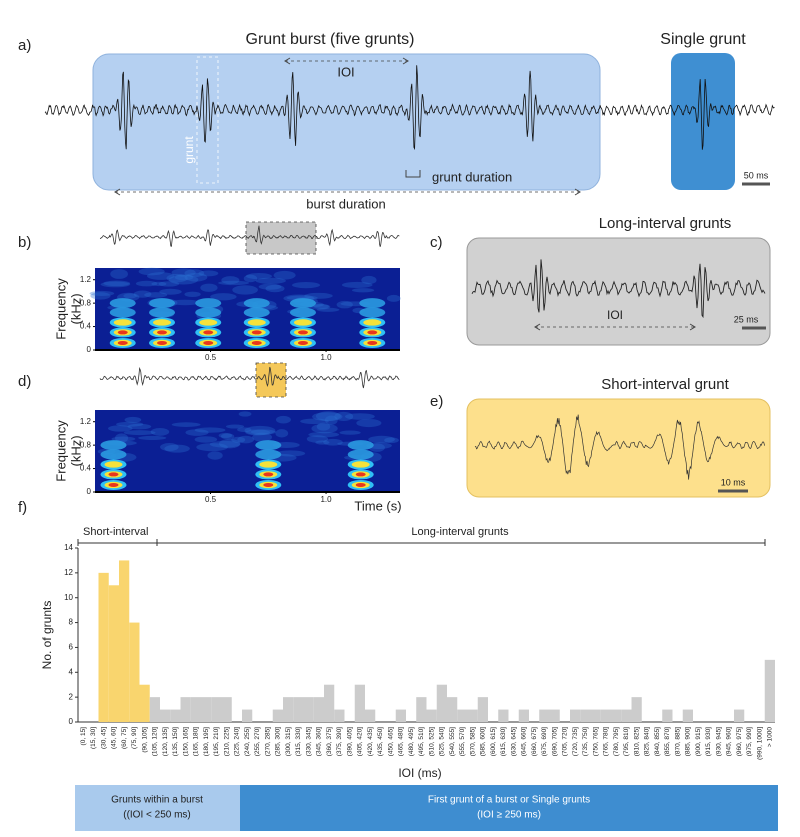 The height and width of the screenshot is (837, 800). I want to click on x-tick-label: (555, 570], so click(462, 741).